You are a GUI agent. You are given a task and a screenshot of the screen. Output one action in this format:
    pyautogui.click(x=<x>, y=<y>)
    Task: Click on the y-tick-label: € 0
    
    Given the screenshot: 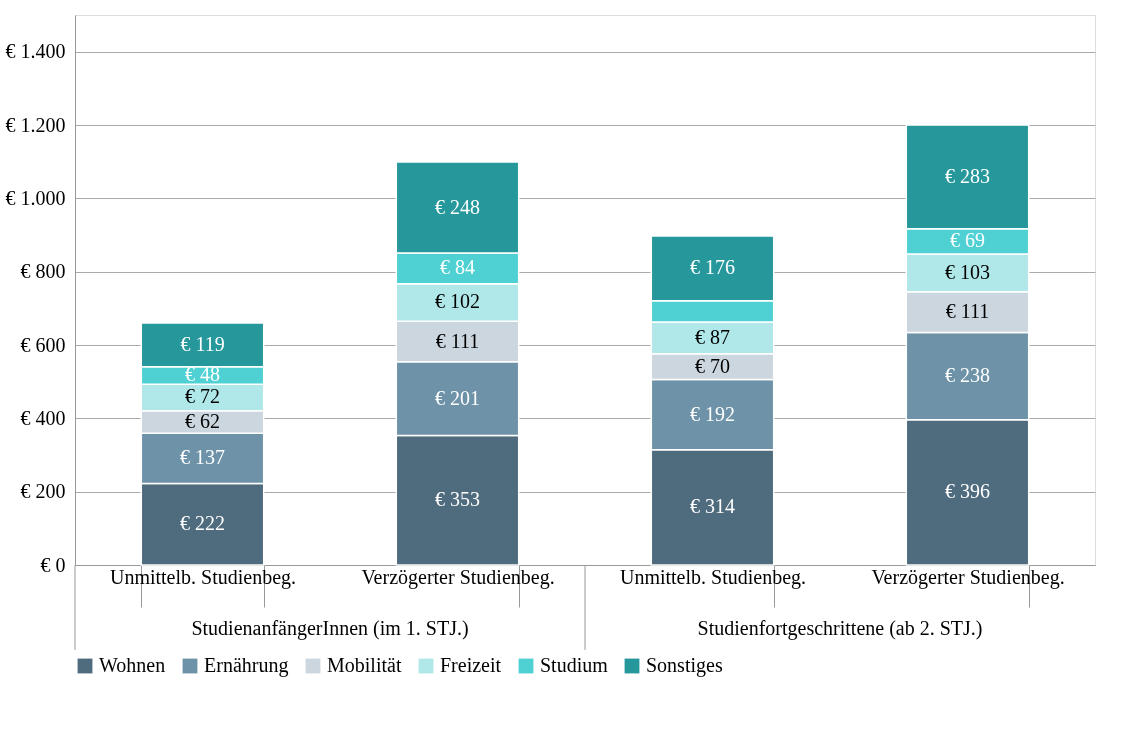 What is the action you would take?
    pyautogui.click(x=53, y=564)
    